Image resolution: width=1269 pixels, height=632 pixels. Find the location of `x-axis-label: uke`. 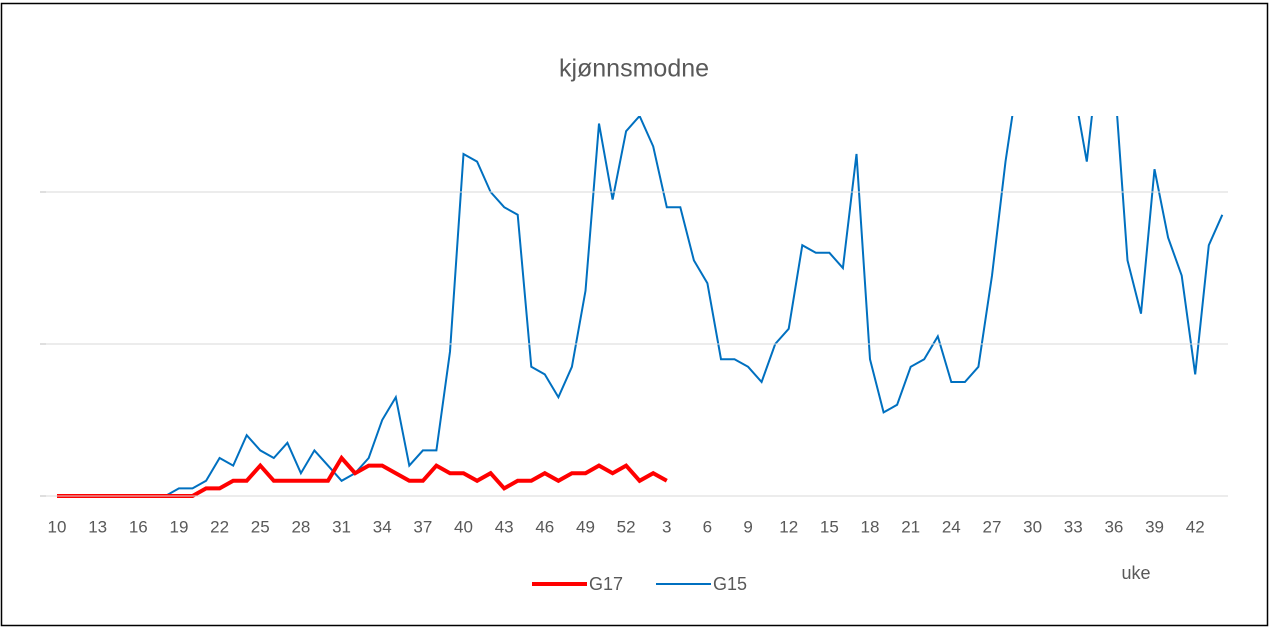

x-axis-label: uke is located at coordinates (1135, 573).